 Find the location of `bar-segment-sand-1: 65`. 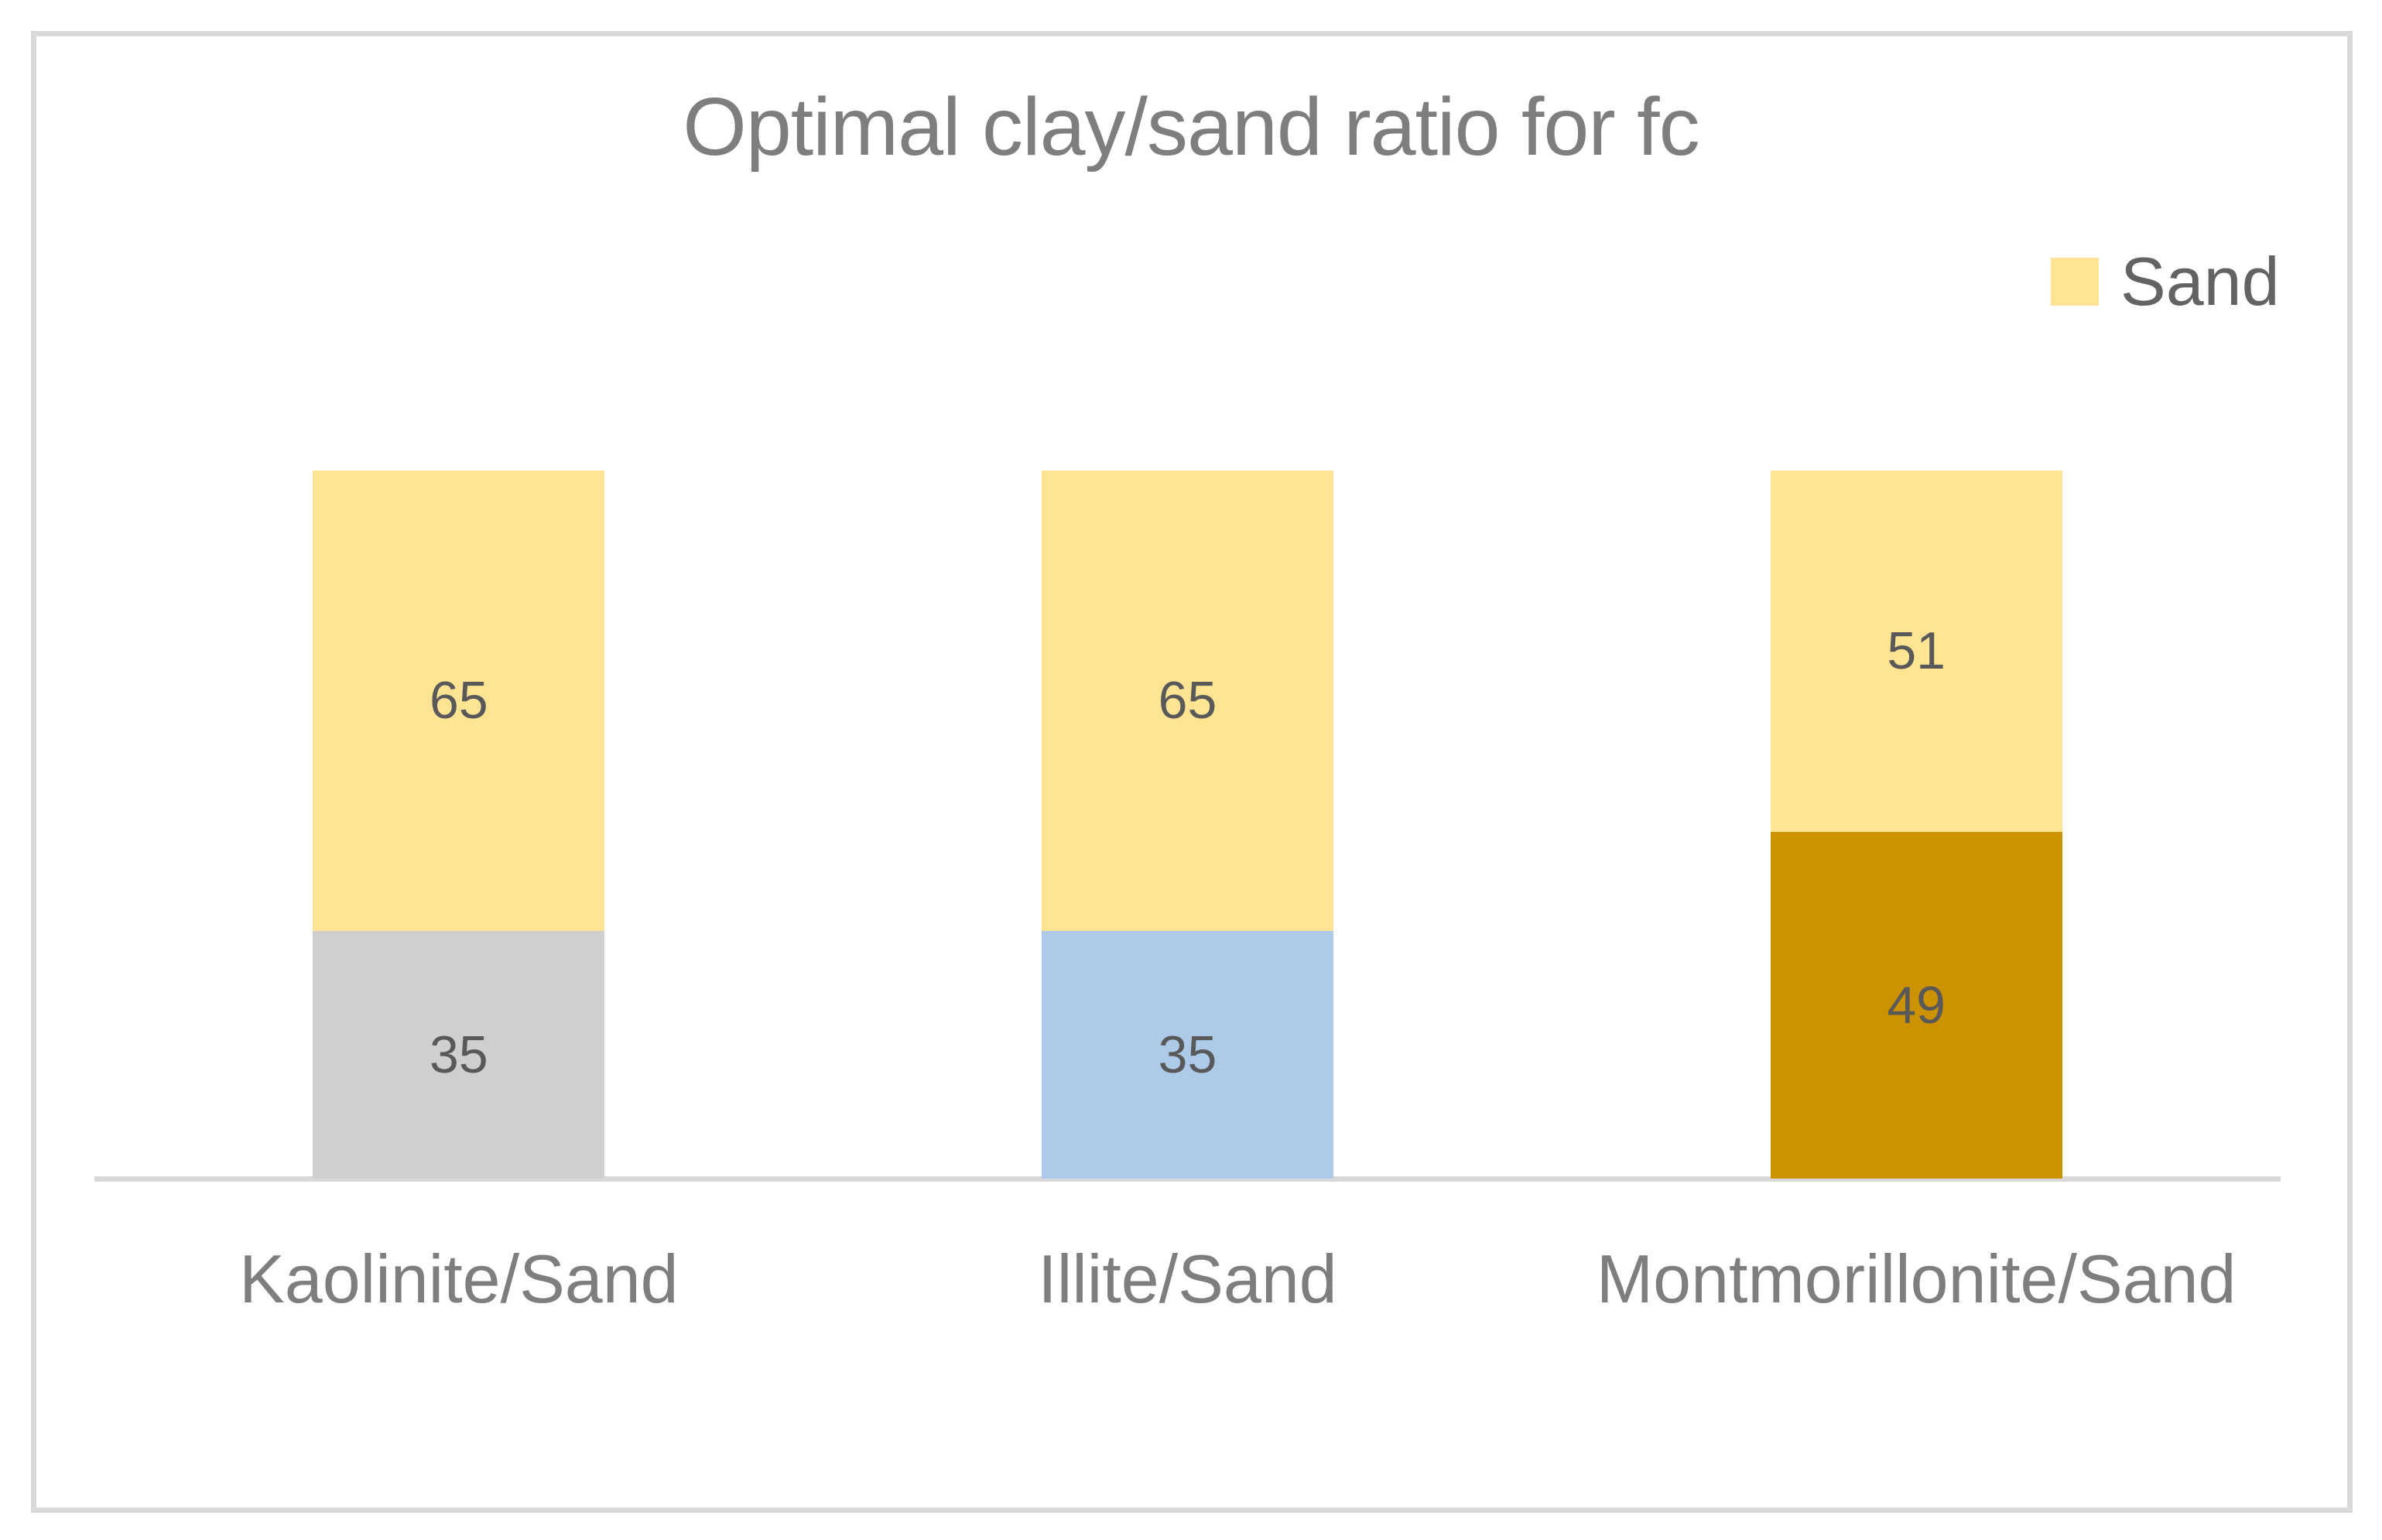

bar-segment-sand-1: 65 is located at coordinates (459, 701).